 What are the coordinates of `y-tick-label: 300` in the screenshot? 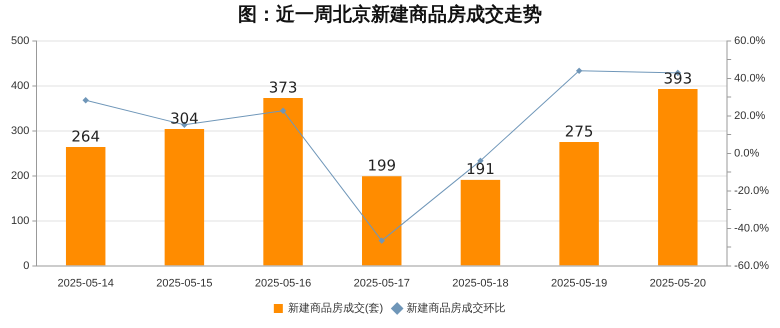 It's located at (20, 130).